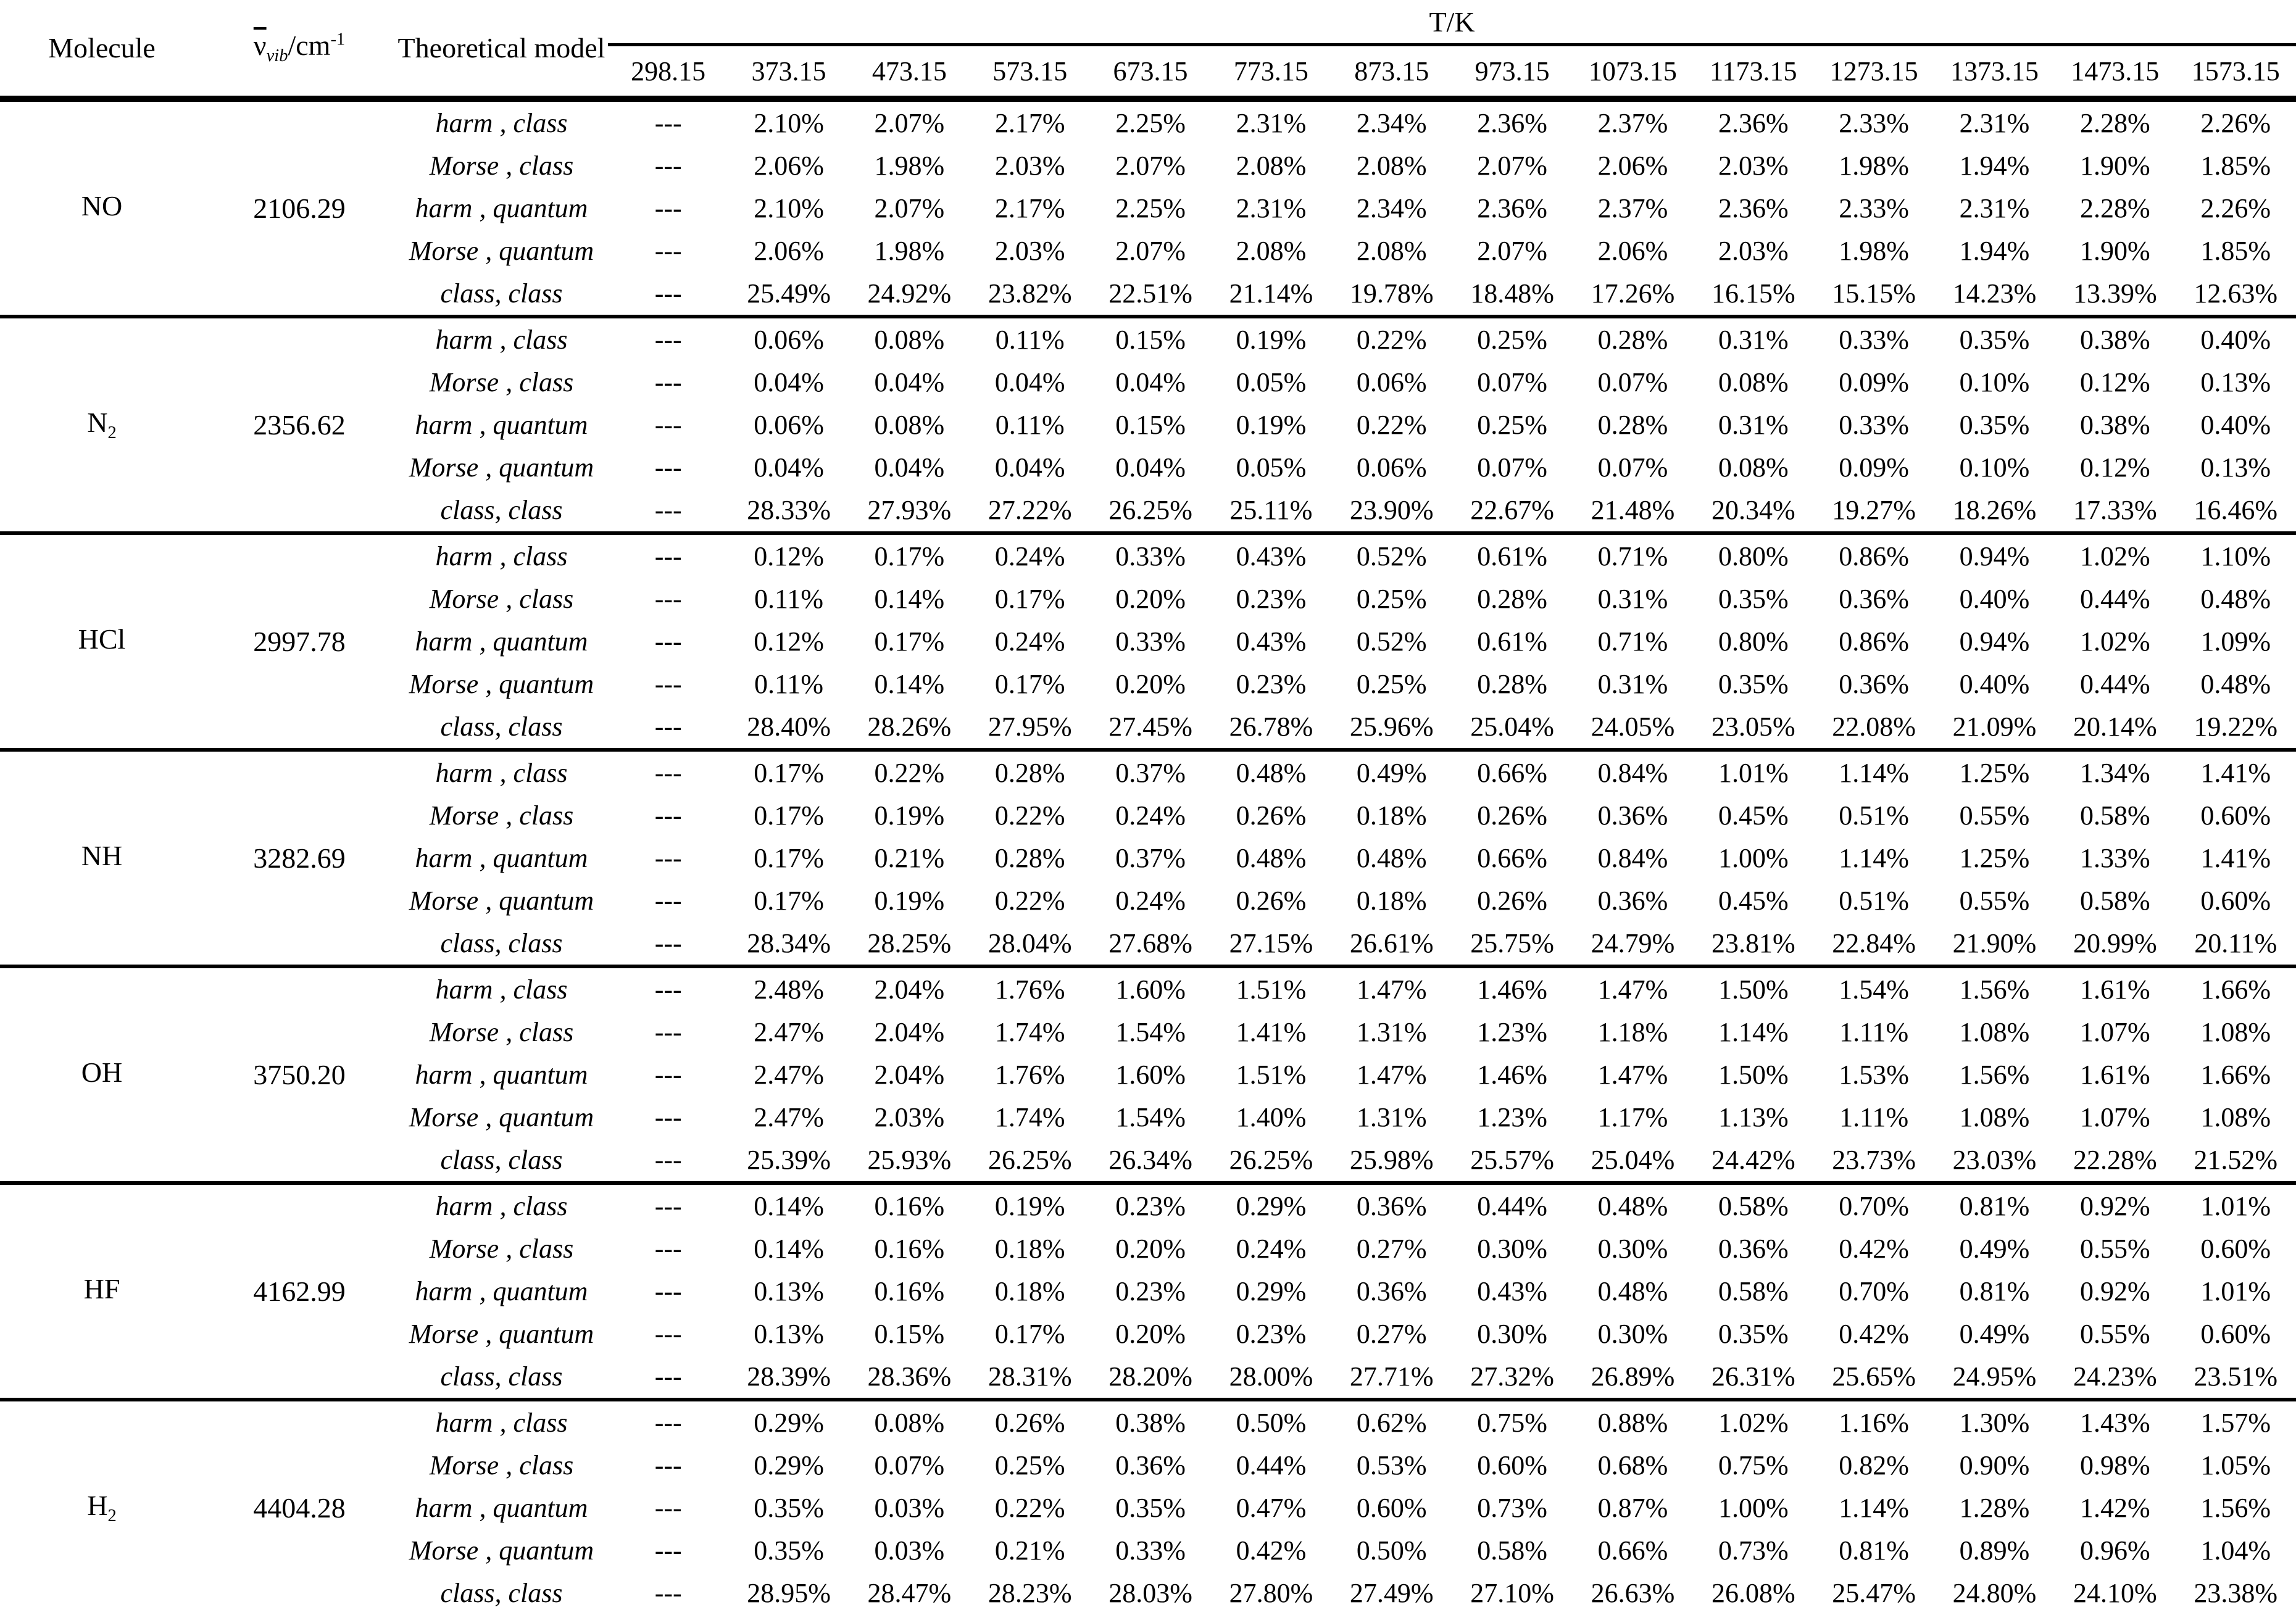 This screenshot has height=1623, width=2296. I want to click on value-cell: 0.19%, so click(1030, 1204).